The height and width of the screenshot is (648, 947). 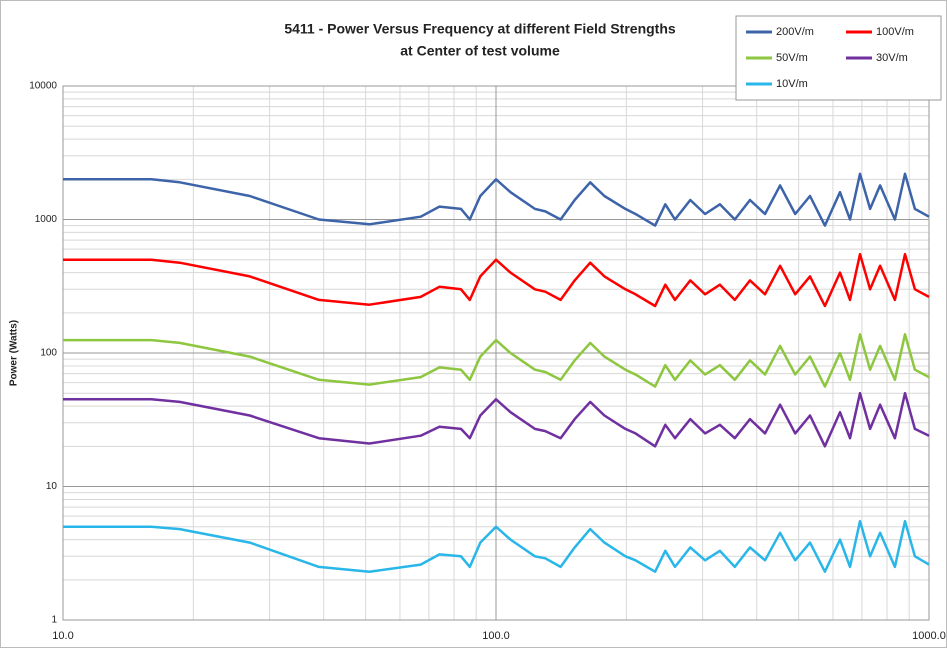 I want to click on legend-label: 200V/m, so click(x=795, y=32).